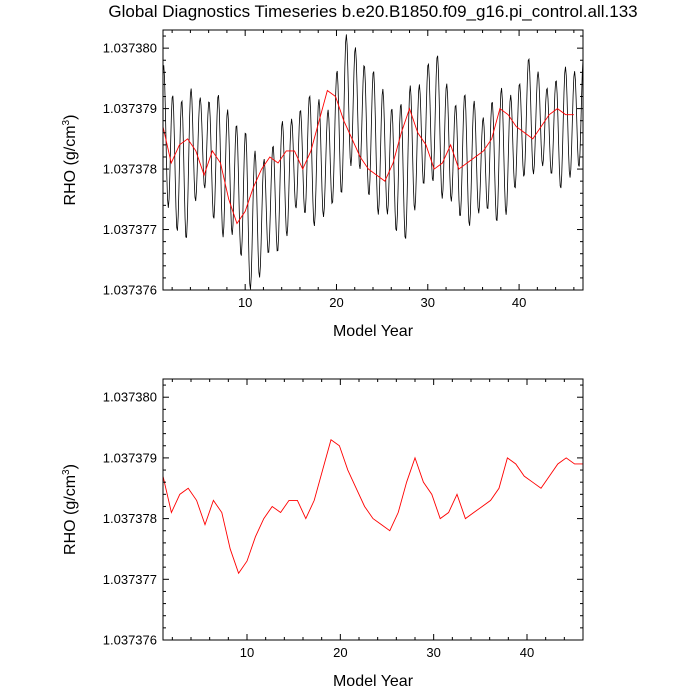 This screenshot has width=700, height=700. I want to click on plot-area, so click(373, 506).